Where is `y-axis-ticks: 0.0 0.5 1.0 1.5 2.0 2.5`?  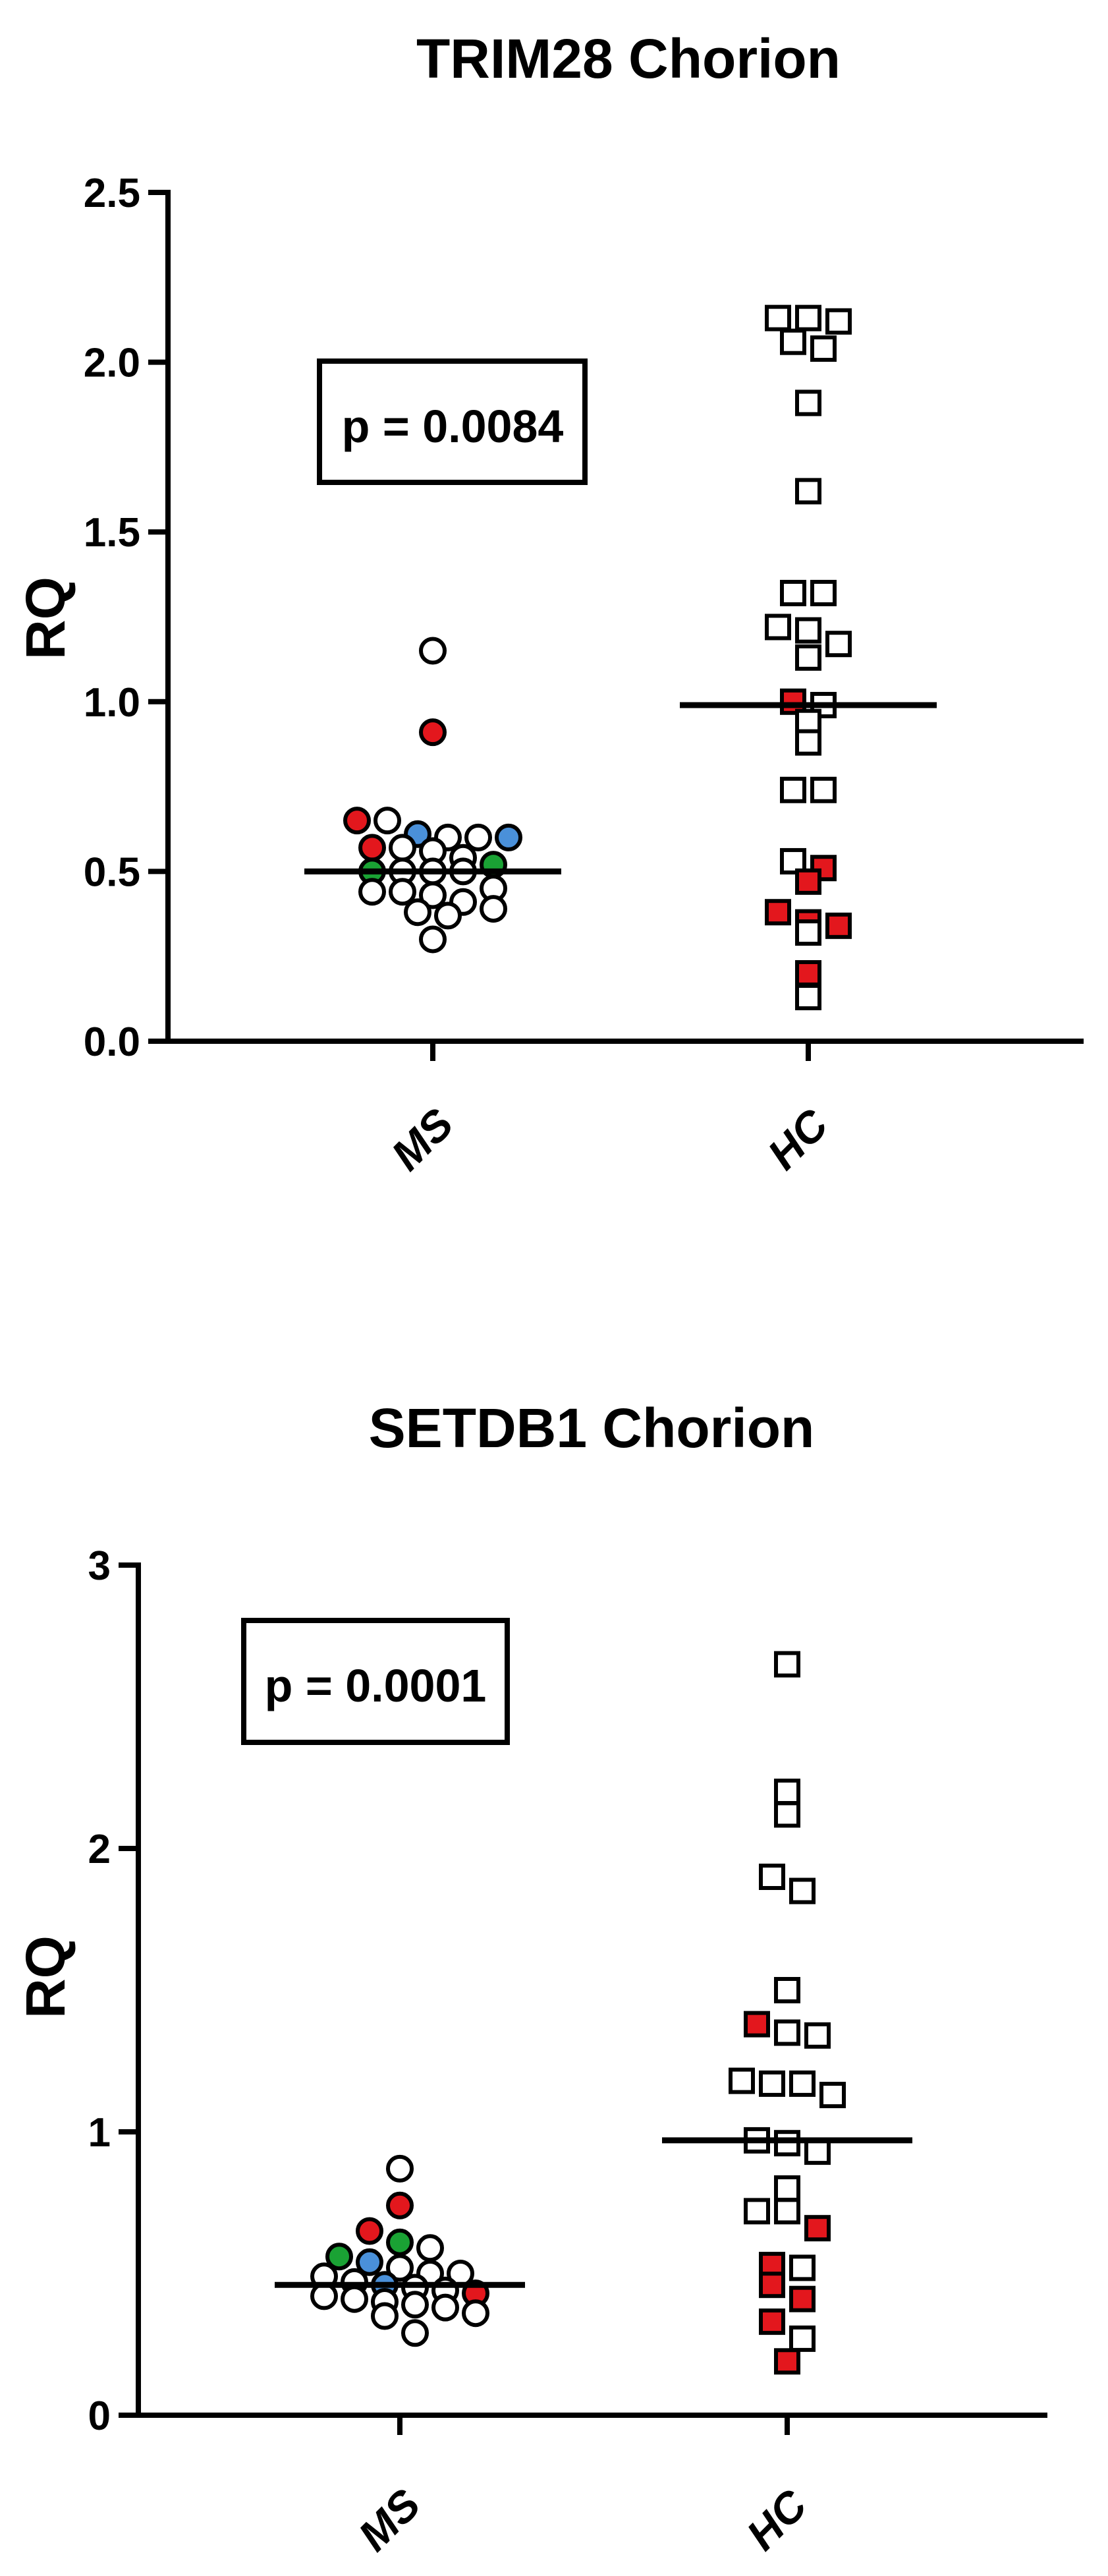
y-axis-ticks: 0.0 0.5 1.0 1.5 2.0 2.5 is located at coordinates (126, 618).